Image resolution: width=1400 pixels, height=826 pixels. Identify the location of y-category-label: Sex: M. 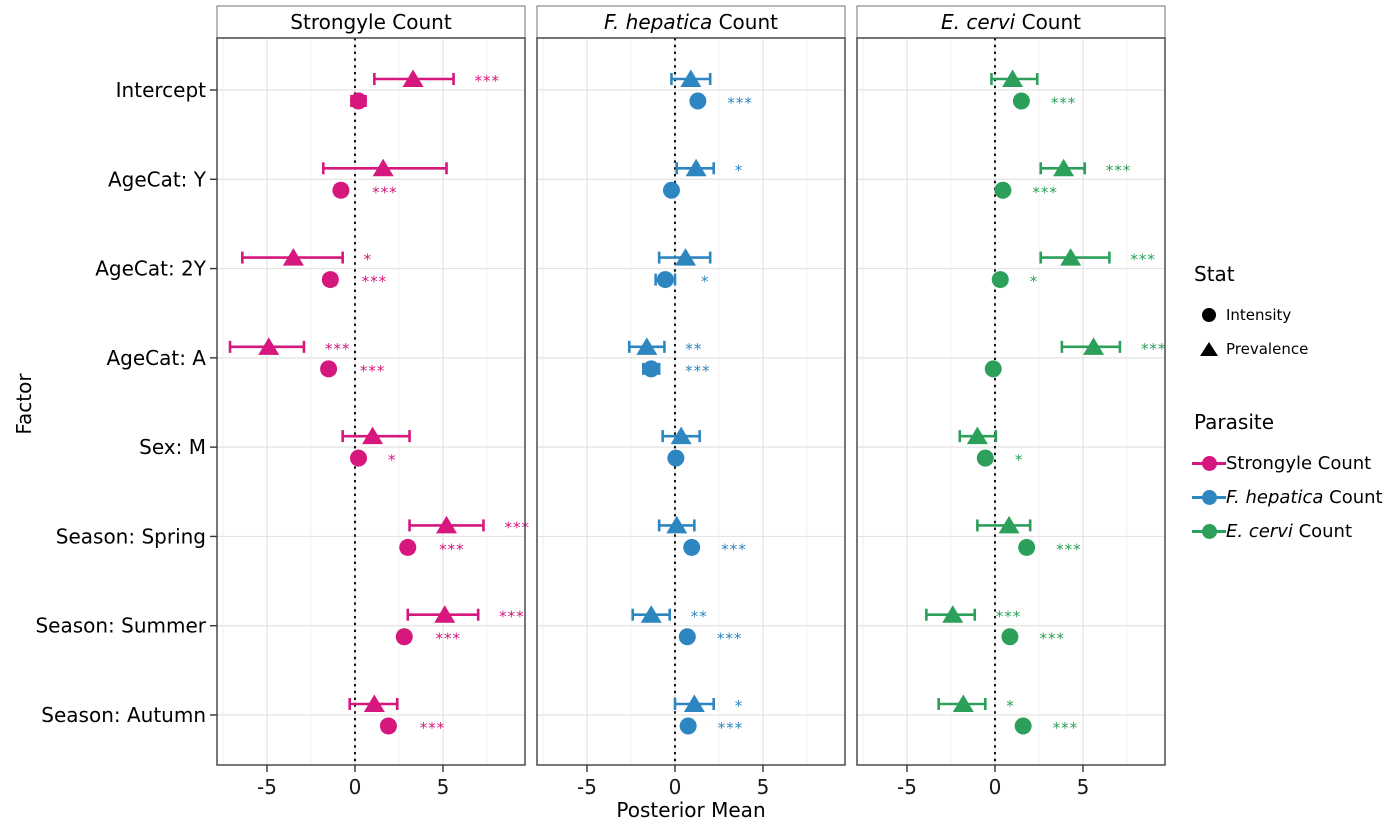
(172, 447).